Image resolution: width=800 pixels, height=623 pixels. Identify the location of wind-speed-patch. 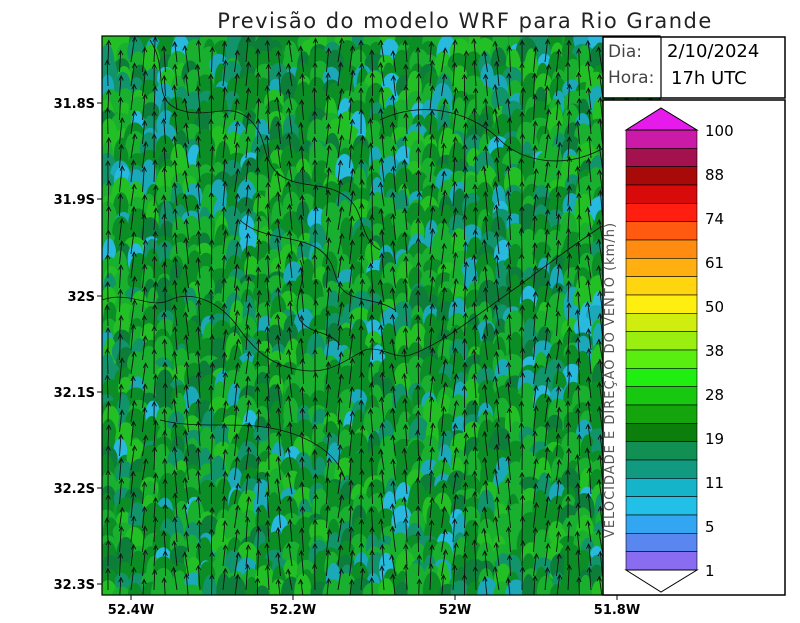
(177, 587).